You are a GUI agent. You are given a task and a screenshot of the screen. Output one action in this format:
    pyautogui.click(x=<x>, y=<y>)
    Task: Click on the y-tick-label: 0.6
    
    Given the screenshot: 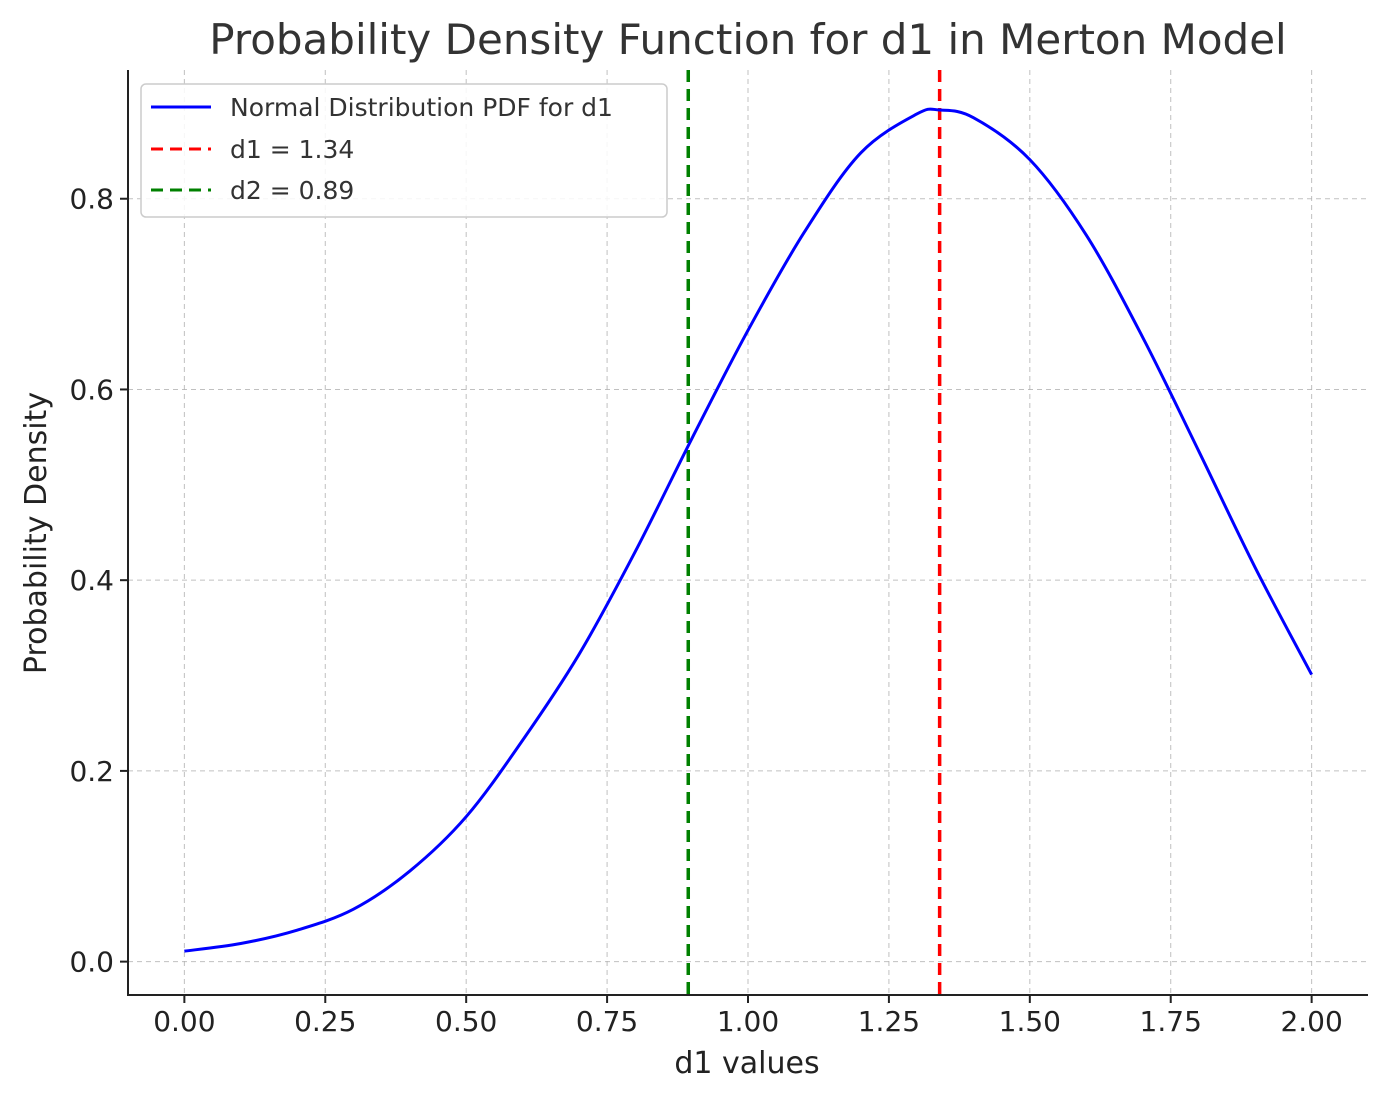 What is the action you would take?
    pyautogui.click(x=91, y=389)
    